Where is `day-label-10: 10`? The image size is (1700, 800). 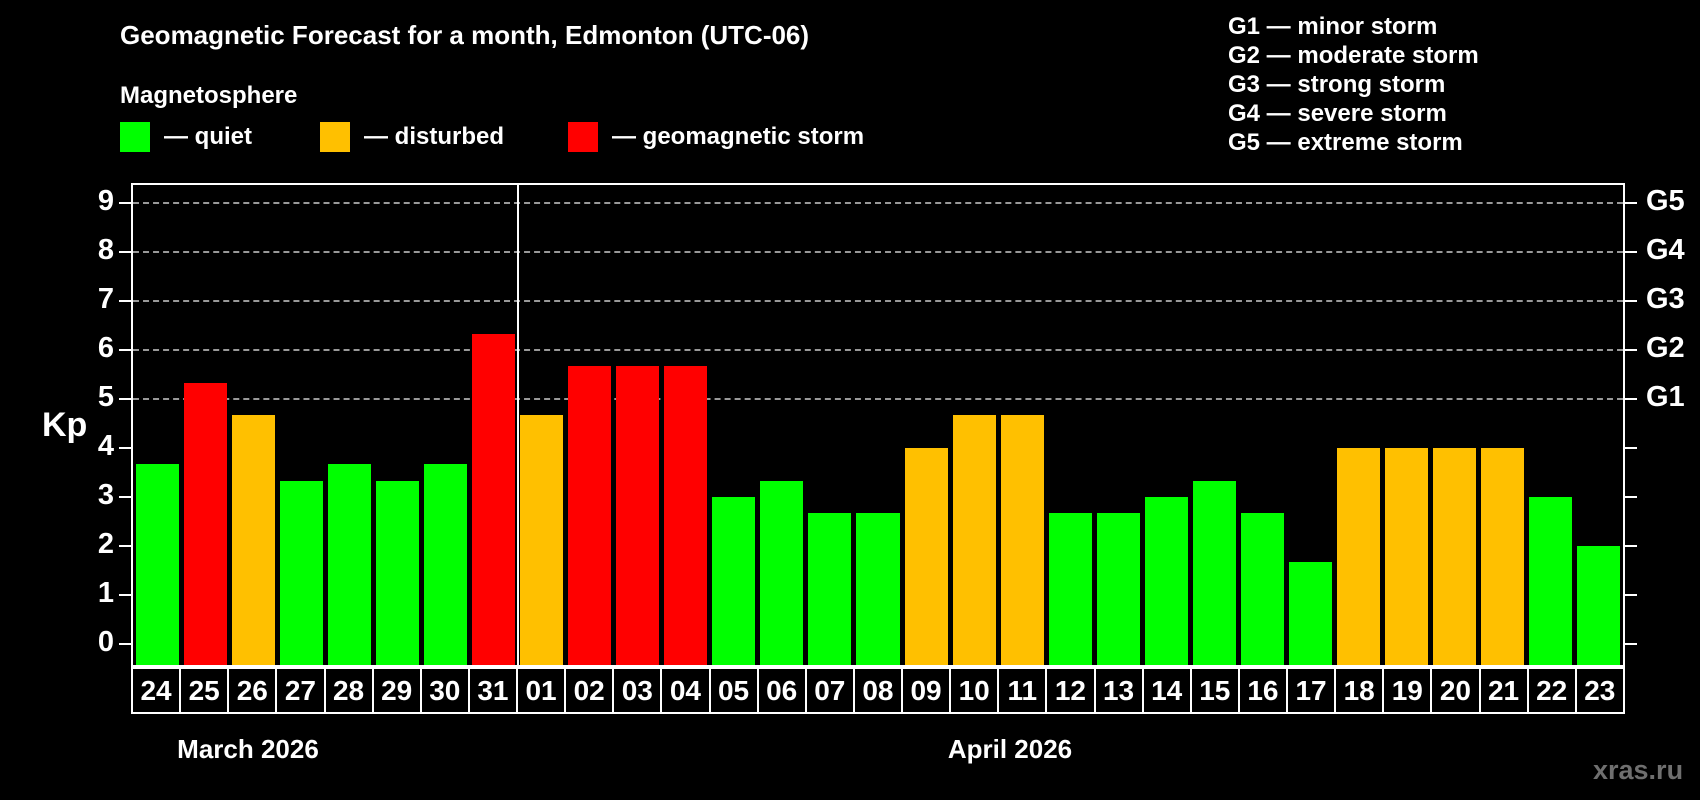
day-label-10: 10 is located at coordinates (973, 690).